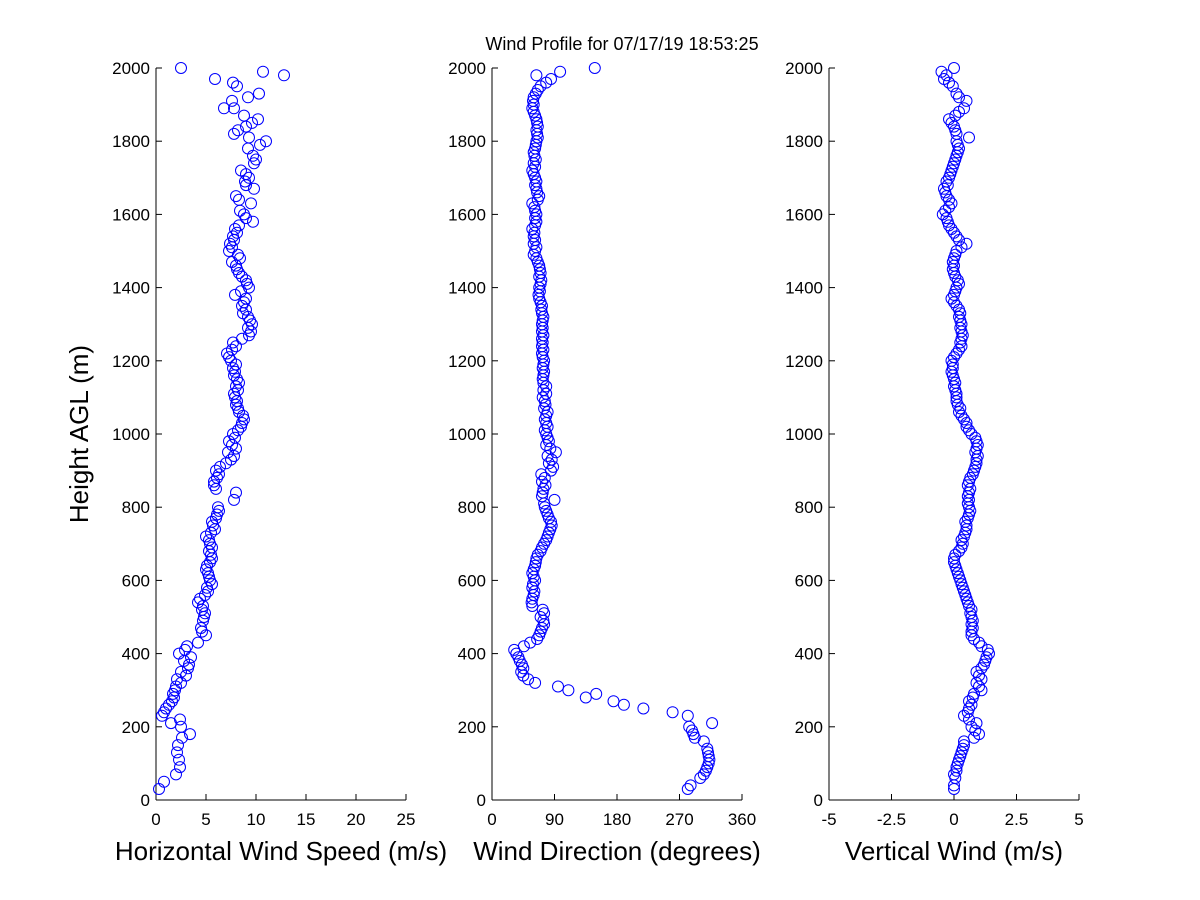 The width and height of the screenshot is (1200, 900). What do you see at coordinates (1017, 819) in the screenshot?
I see `x-tick-label: 2.5` at bounding box center [1017, 819].